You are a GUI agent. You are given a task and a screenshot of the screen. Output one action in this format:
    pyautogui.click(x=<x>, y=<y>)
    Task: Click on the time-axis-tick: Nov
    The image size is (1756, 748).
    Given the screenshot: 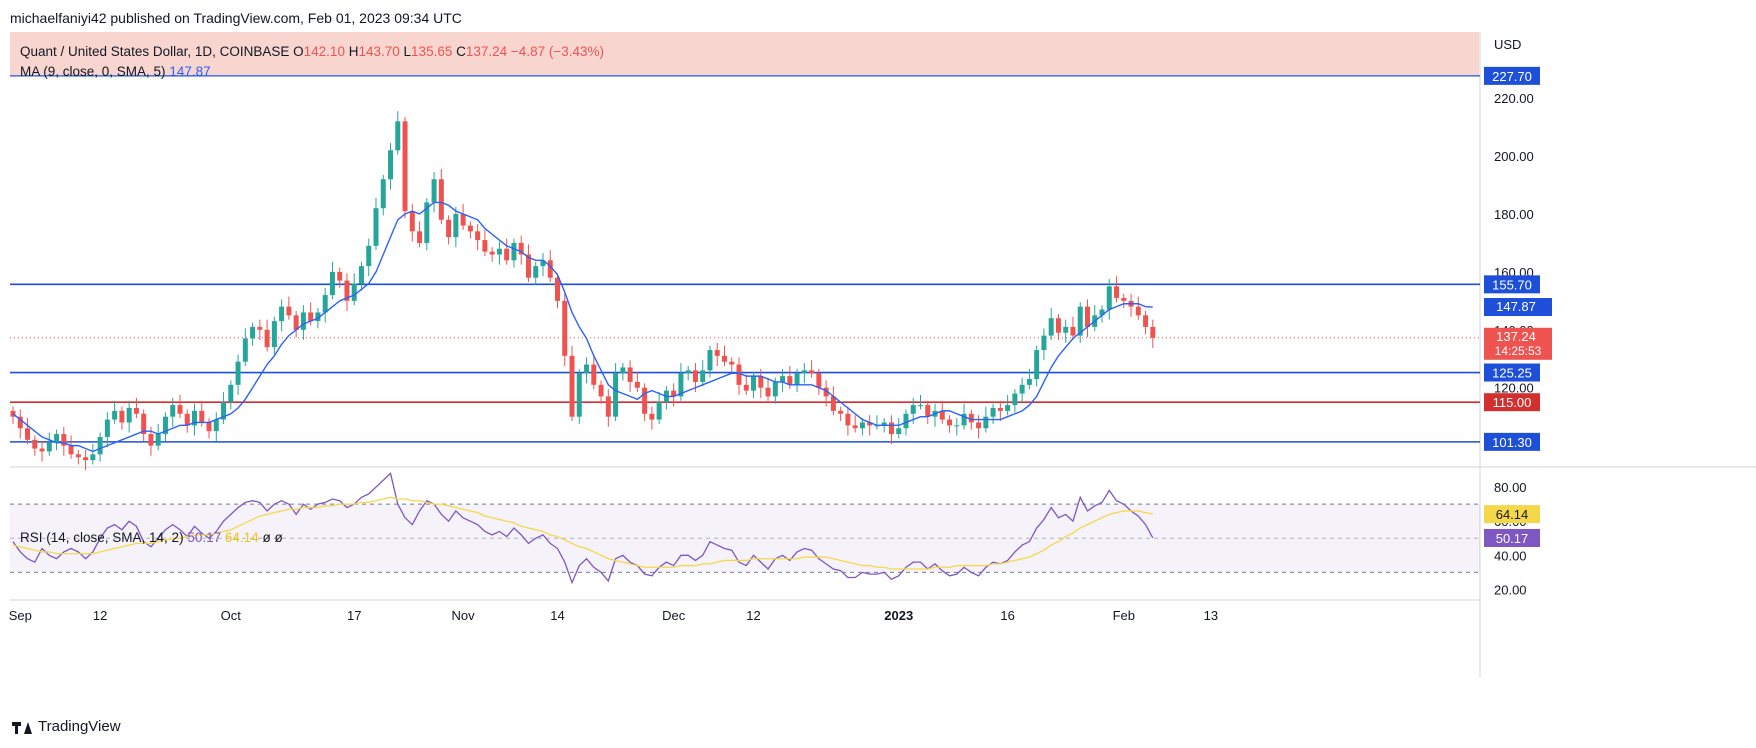 What is the action you would take?
    pyautogui.click(x=464, y=615)
    